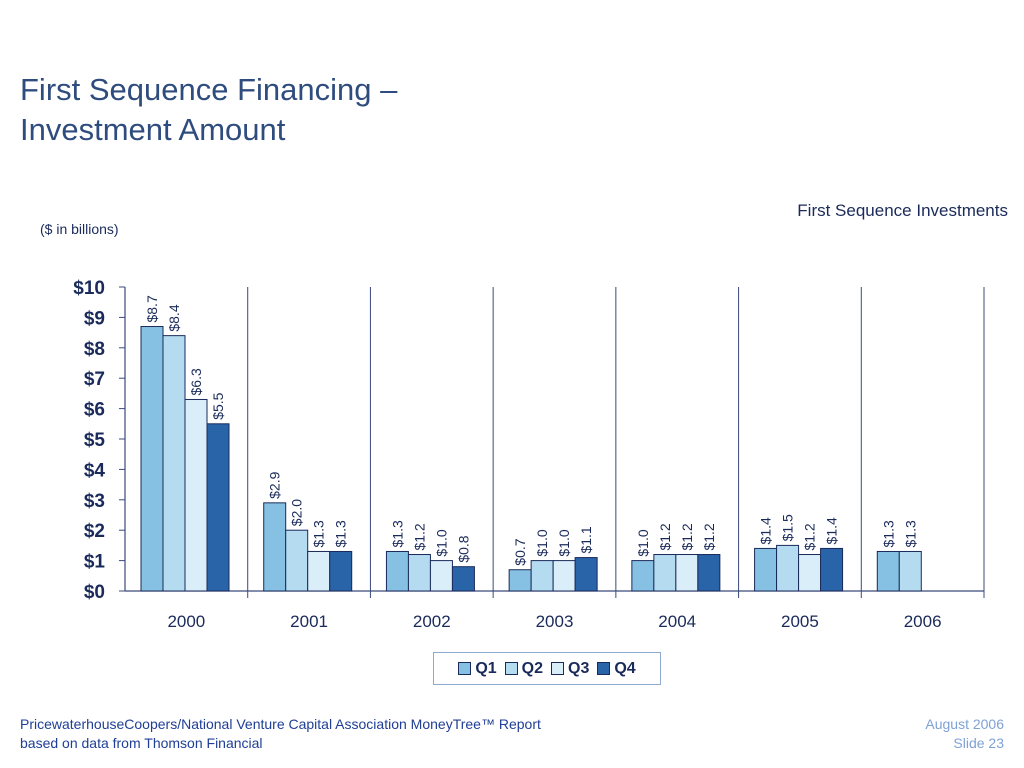  I want to click on data-label: $6.3, so click(196, 381).